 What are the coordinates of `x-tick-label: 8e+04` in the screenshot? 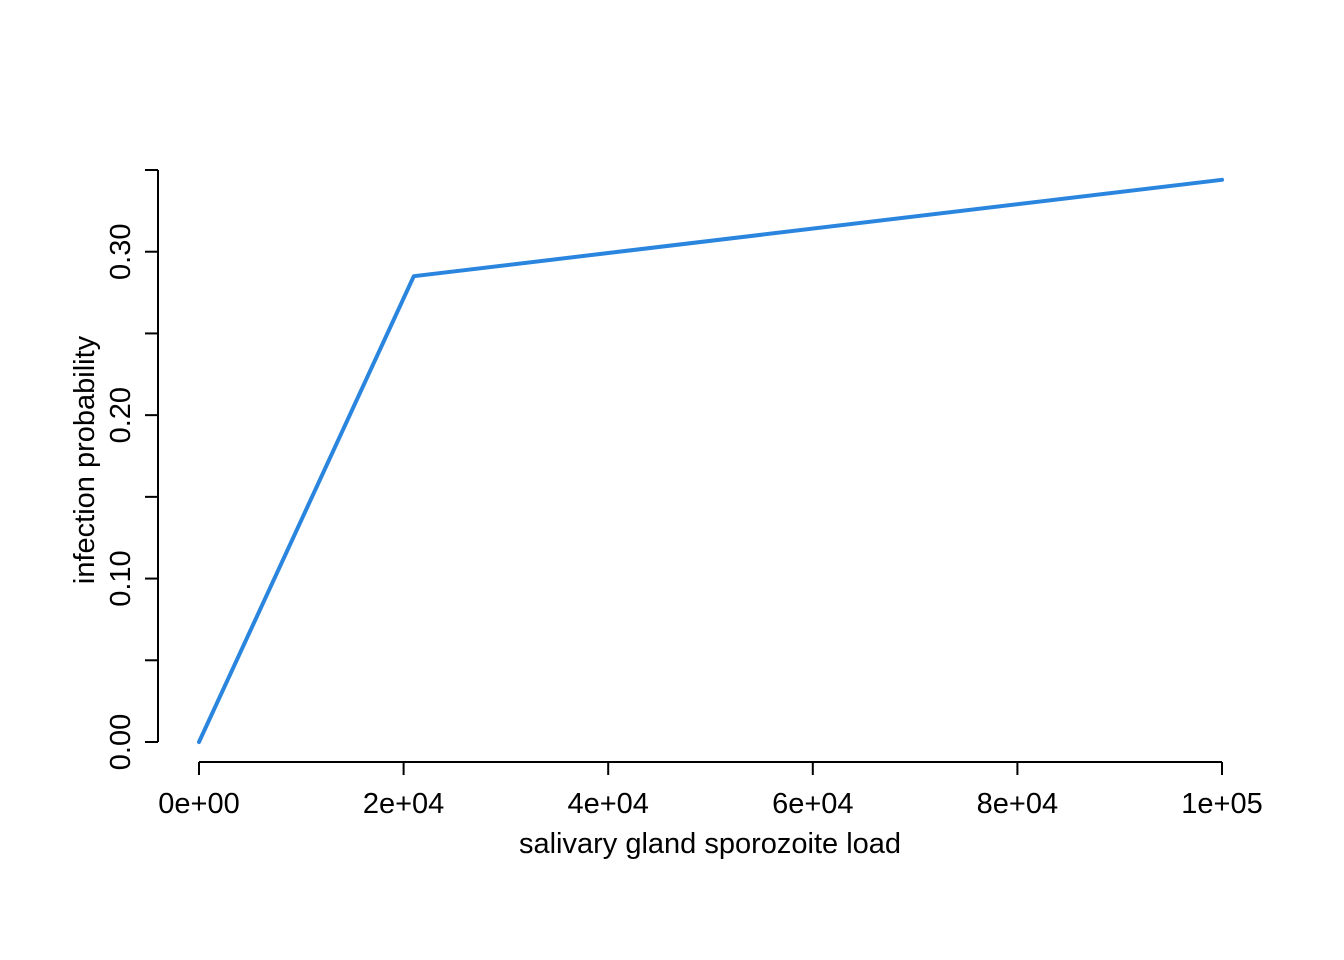 It's located at (1017, 804).